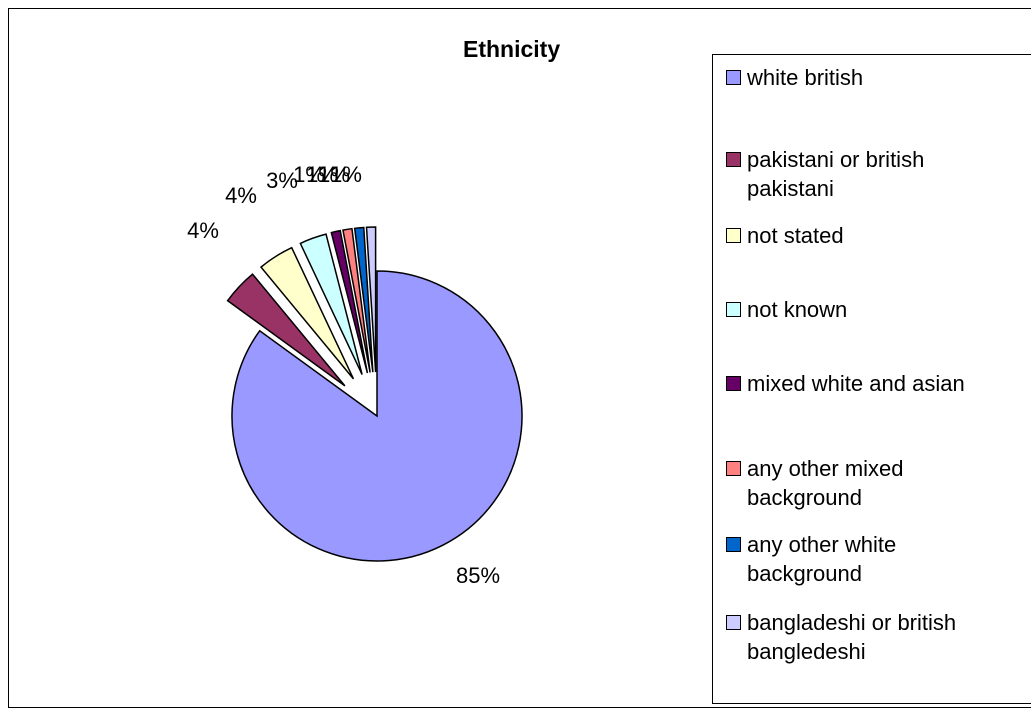  I want to click on legend-label-line: mixed white and asian, so click(856, 383).